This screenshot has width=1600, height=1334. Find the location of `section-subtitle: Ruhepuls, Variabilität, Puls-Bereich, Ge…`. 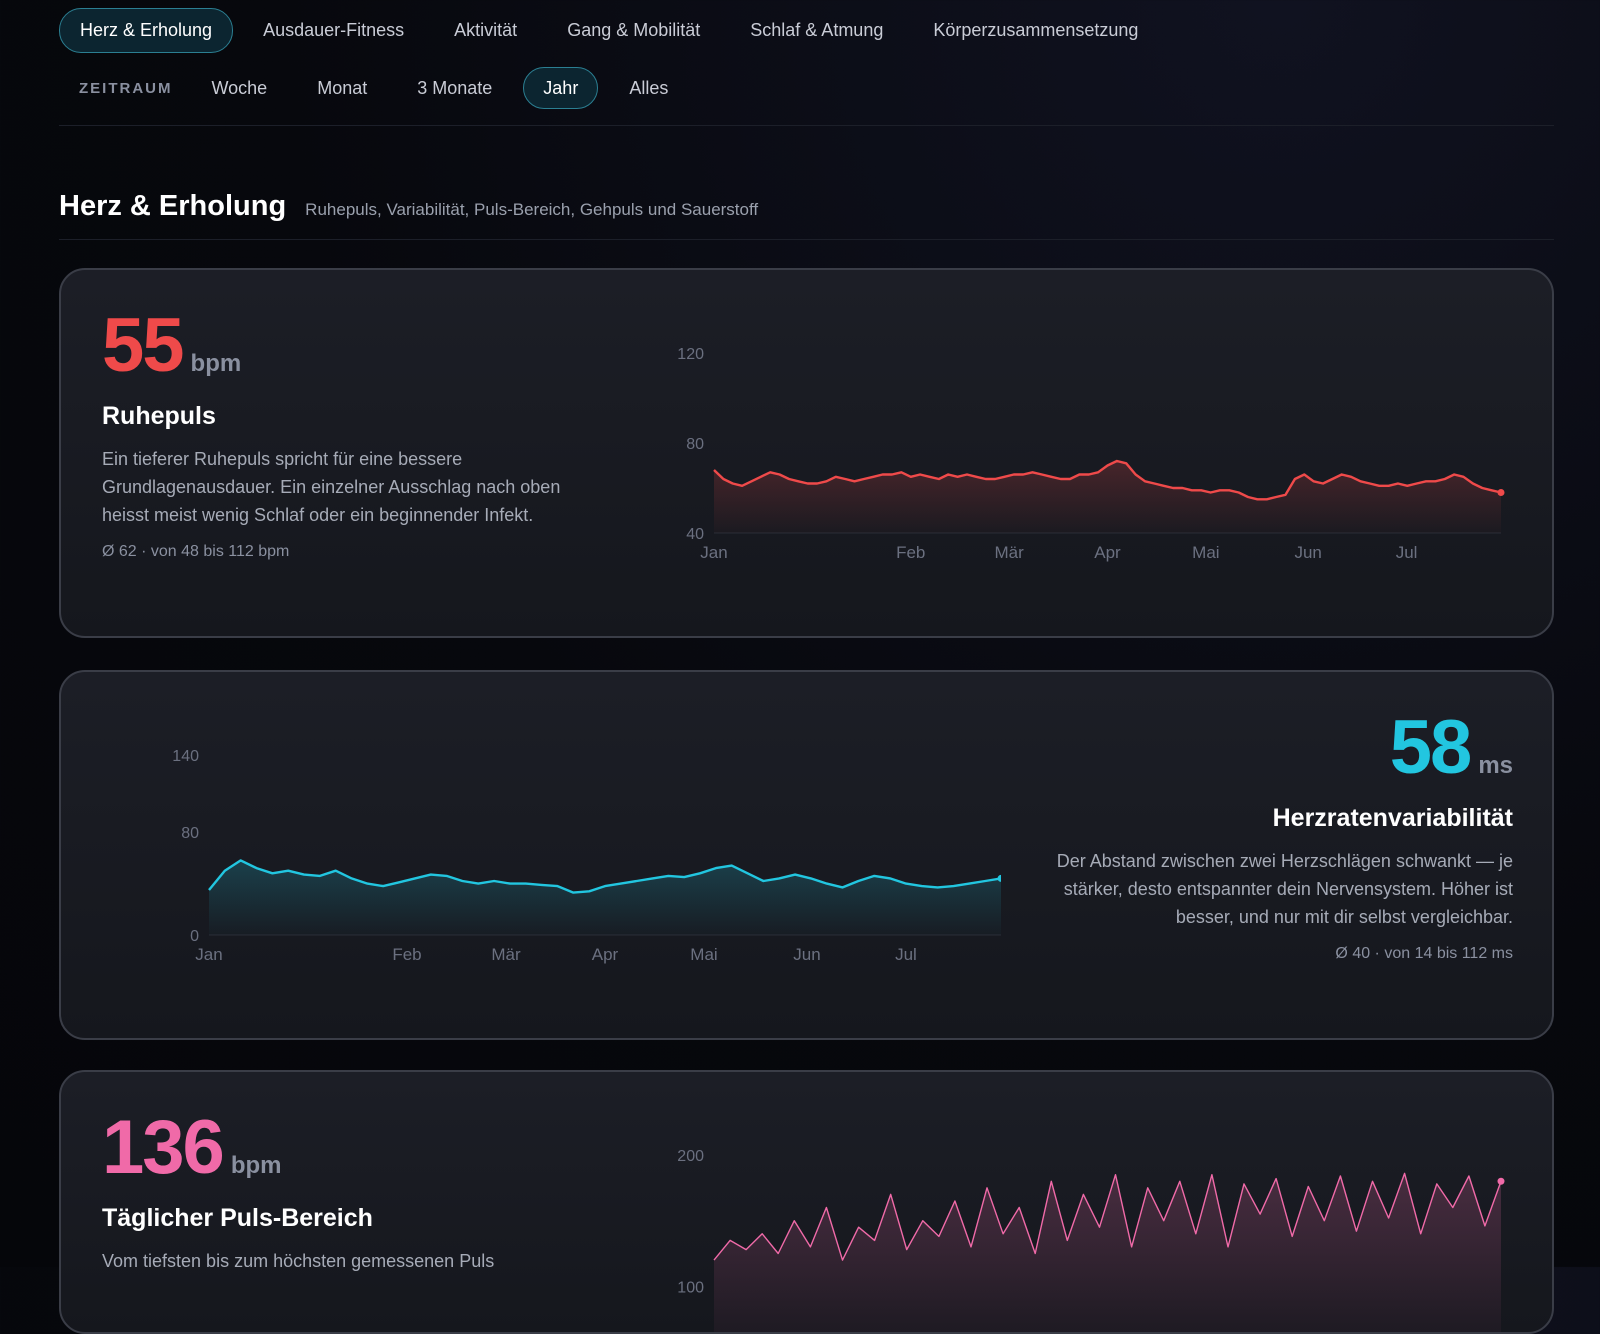

section-subtitle: Ruhepuls, Variabilität, Puls-Bereich, Ge… is located at coordinates (532, 209).